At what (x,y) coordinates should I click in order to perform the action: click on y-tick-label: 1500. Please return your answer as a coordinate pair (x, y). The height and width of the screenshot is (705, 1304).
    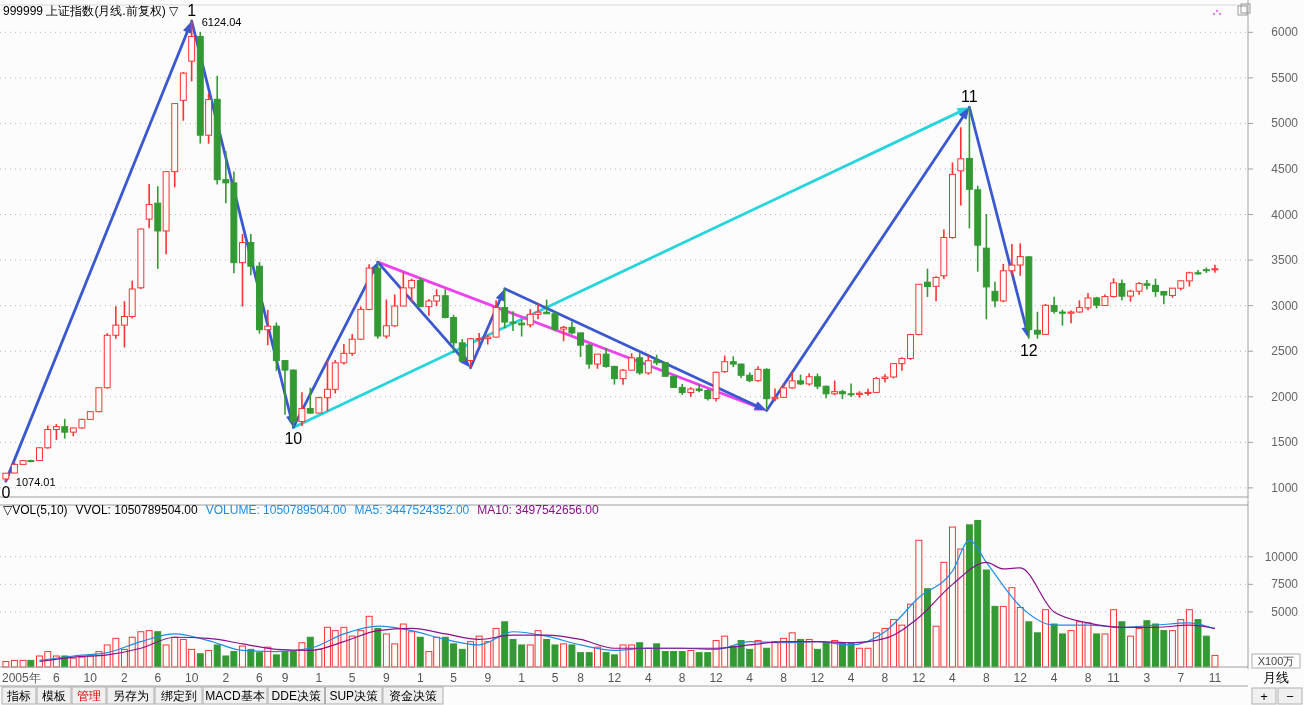
    Looking at the image, I should click on (1285, 442).